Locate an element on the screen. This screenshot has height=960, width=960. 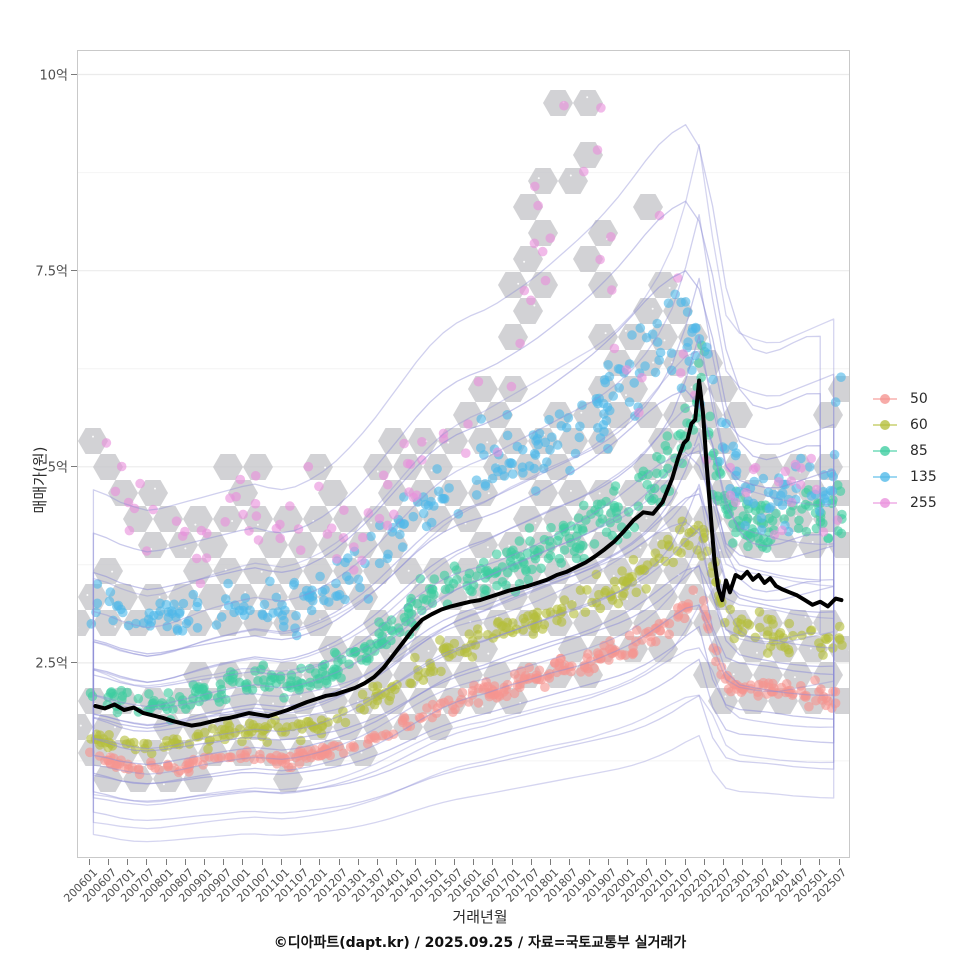
y-tick-label: 5억 is located at coordinates (57, 468).